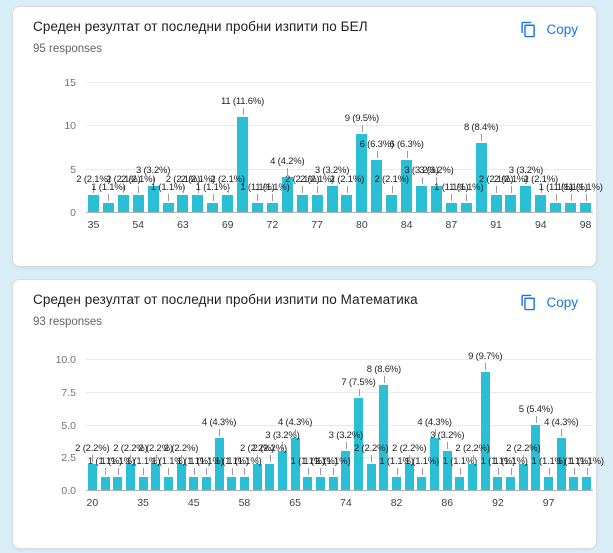 This screenshot has height=553, width=613. I want to click on y-axis-tick-label: 5.0, so click(68, 425).